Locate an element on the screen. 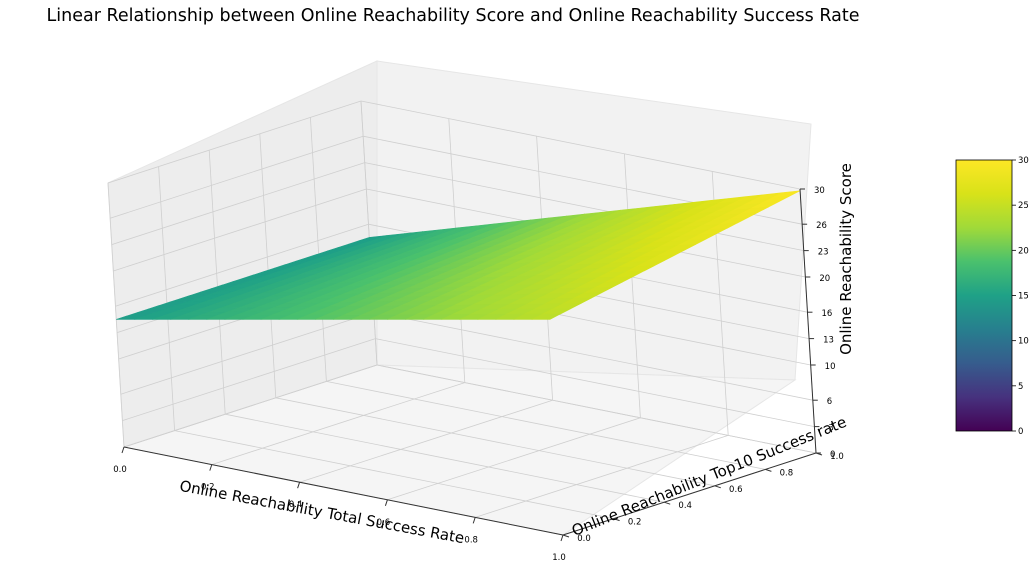  colorbar-tick-label: 20 is located at coordinates (1023, 251).